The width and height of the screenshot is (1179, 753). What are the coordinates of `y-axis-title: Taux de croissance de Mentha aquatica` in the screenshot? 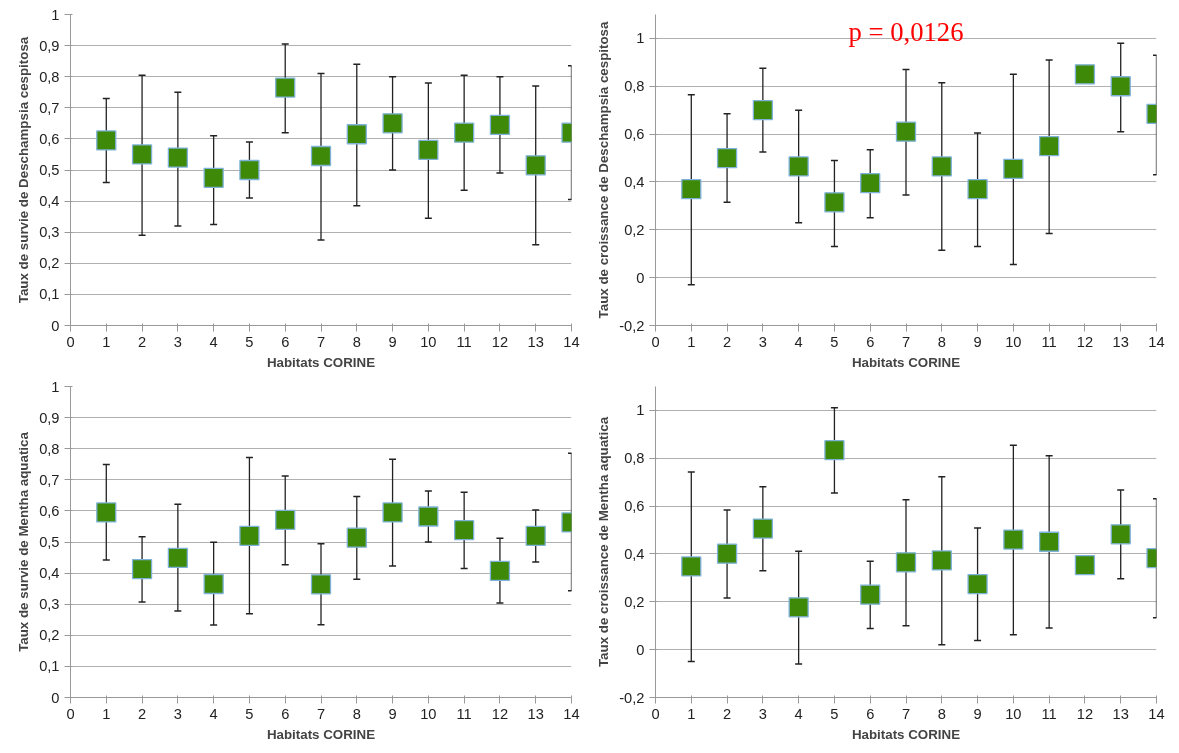 It's located at (604, 542).